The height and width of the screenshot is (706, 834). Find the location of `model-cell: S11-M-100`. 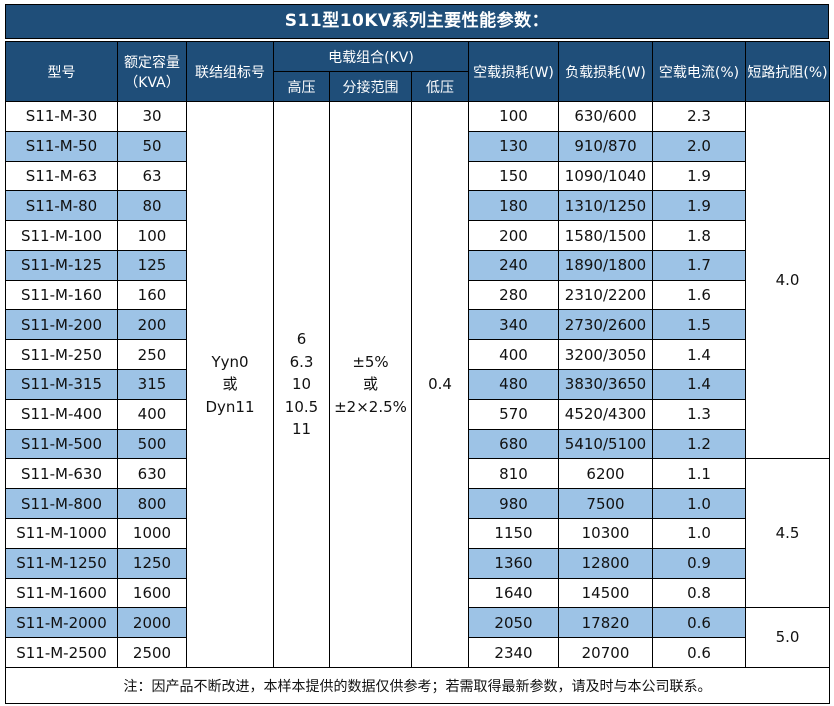

model-cell: S11-M-100 is located at coordinates (61, 235).